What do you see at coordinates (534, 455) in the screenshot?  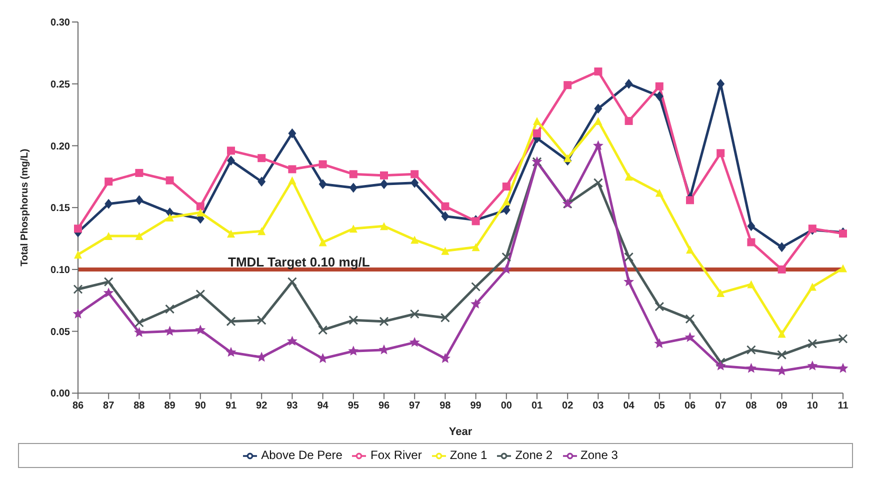 I see `legend-label: Zone 2` at bounding box center [534, 455].